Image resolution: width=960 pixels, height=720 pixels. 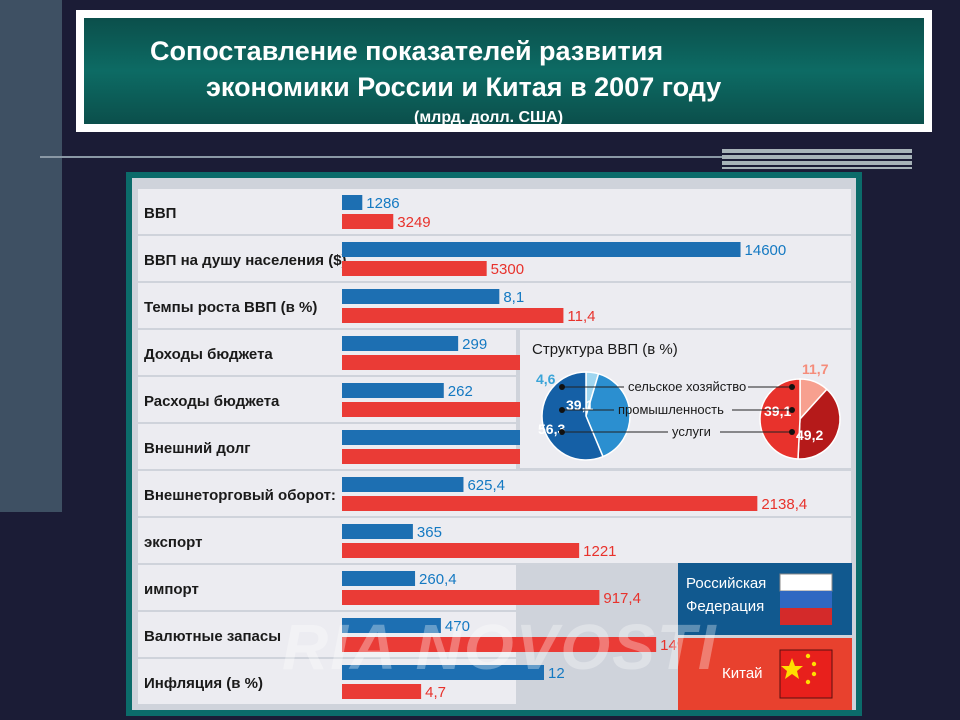 I want to click on value-label-russia: 1286, so click(x=382, y=203).